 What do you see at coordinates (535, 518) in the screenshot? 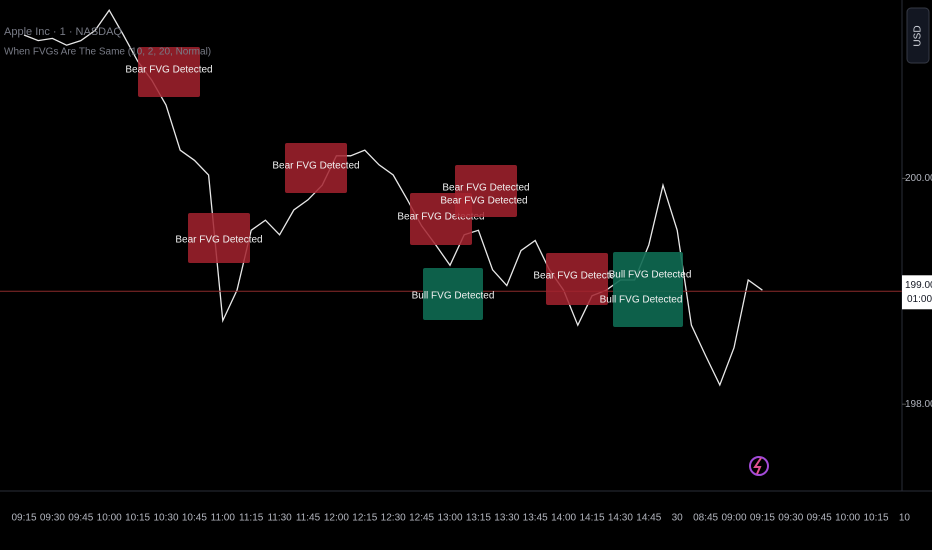
I see `x-tick-label: 13:45` at bounding box center [535, 518].